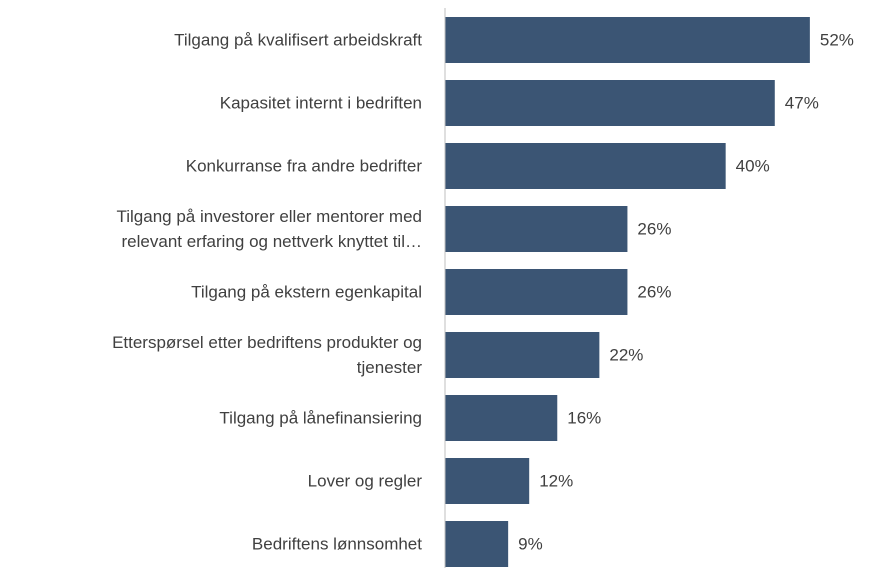 This screenshot has height=570, width=869. I want to click on category-label: Konkurranse fra andre bedrifter, so click(303, 166).